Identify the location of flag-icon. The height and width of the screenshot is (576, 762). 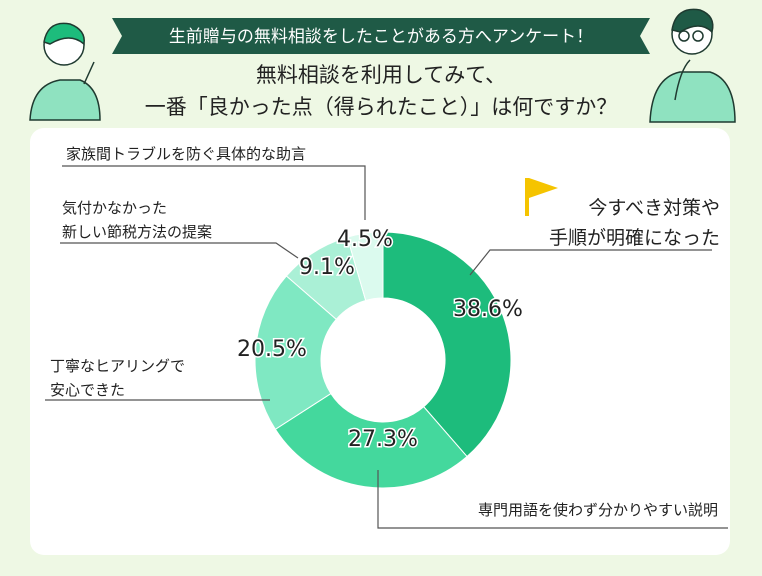
(541, 197).